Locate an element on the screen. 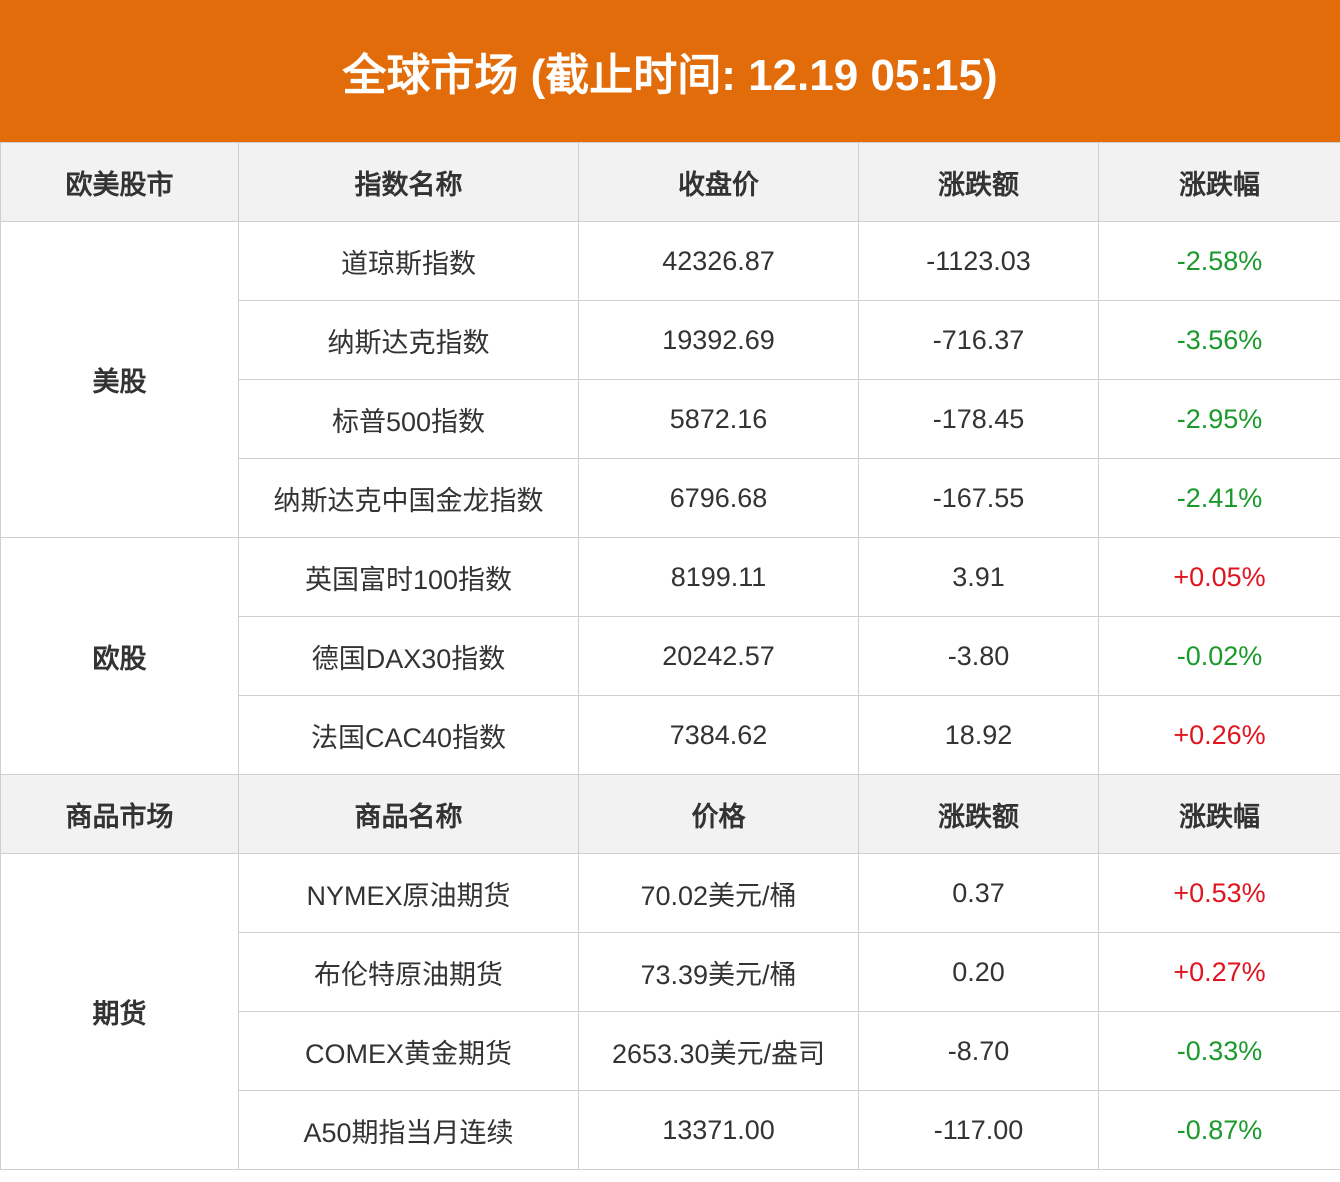 Image resolution: width=1340 pixels, height=1182 pixels. header-cell: 收盘价 is located at coordinates (718, 182).